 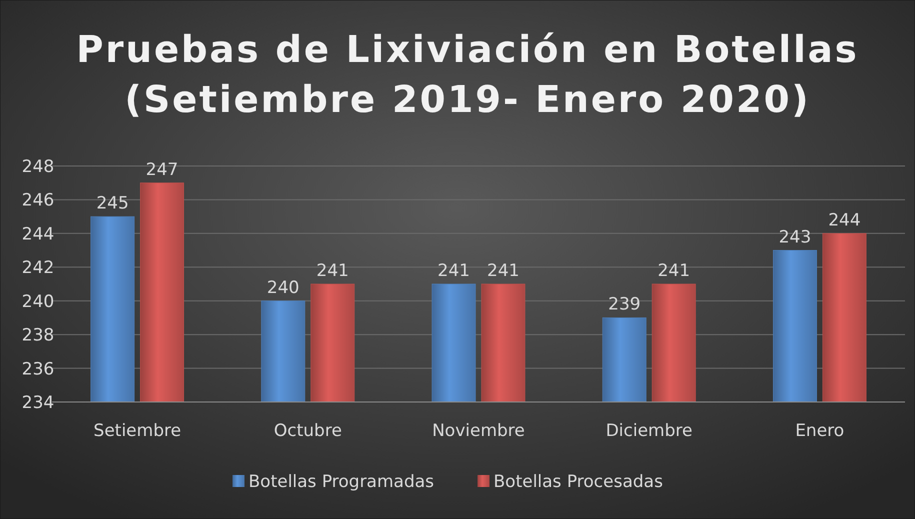 What do you see at coordinates (795, 237) in the screenshot?
I see `data-label: 243` at bounding box center [795, 237].